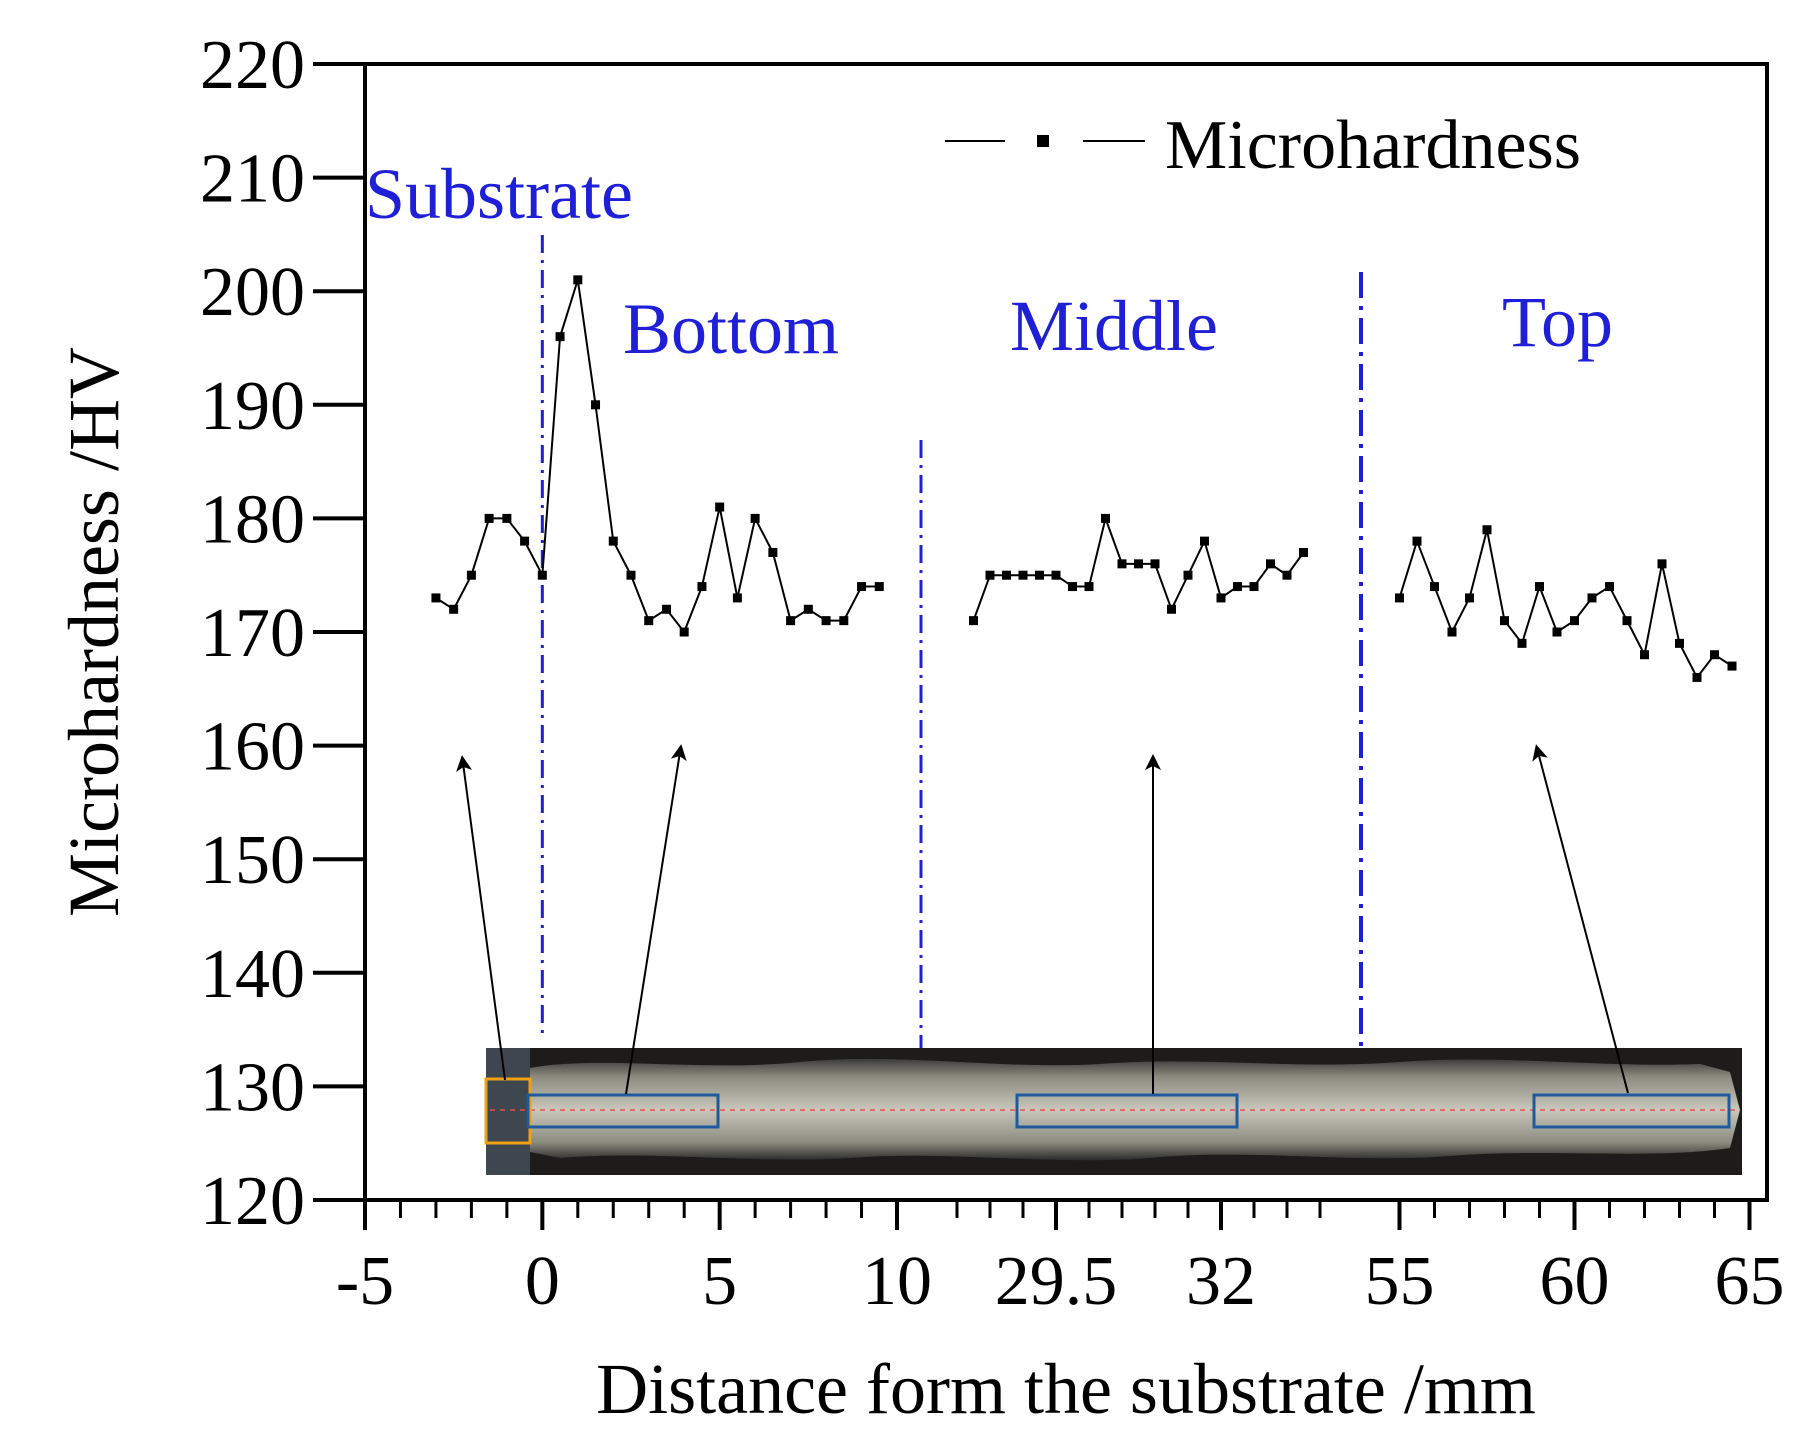  What do you see at coordinates (252, 292) in the screenshot?
I see `y-tick-label: 200` at bounding box center [252, 292].